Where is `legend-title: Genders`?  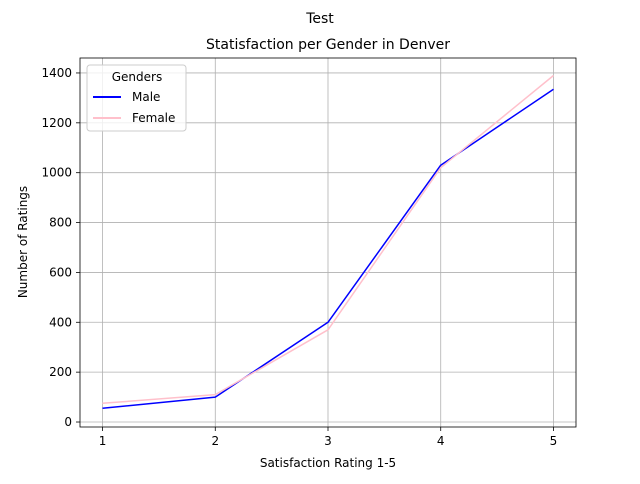 legend-title: Genders is located at coordinates (137, 77).